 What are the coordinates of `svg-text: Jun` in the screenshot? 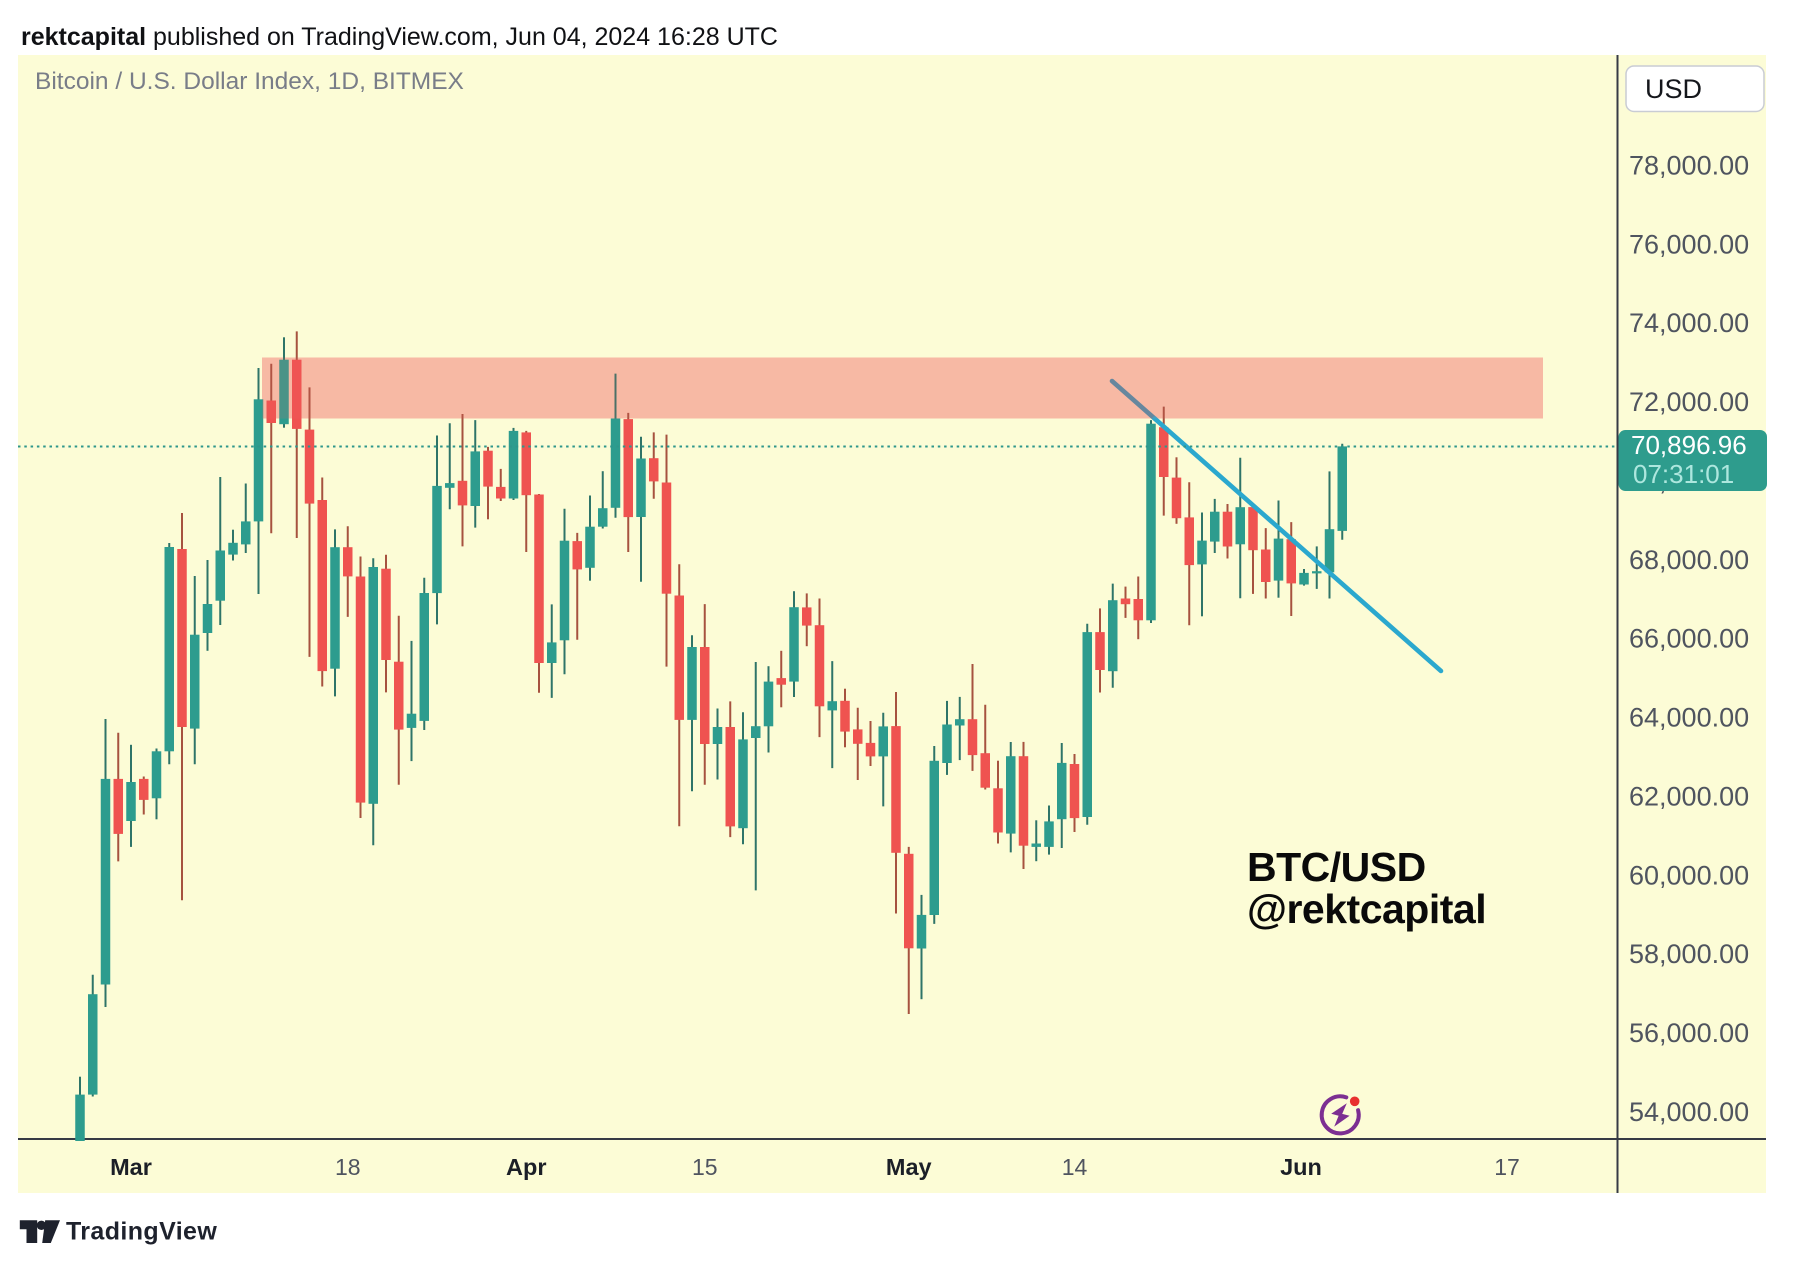 It's located at (1301, 1167).